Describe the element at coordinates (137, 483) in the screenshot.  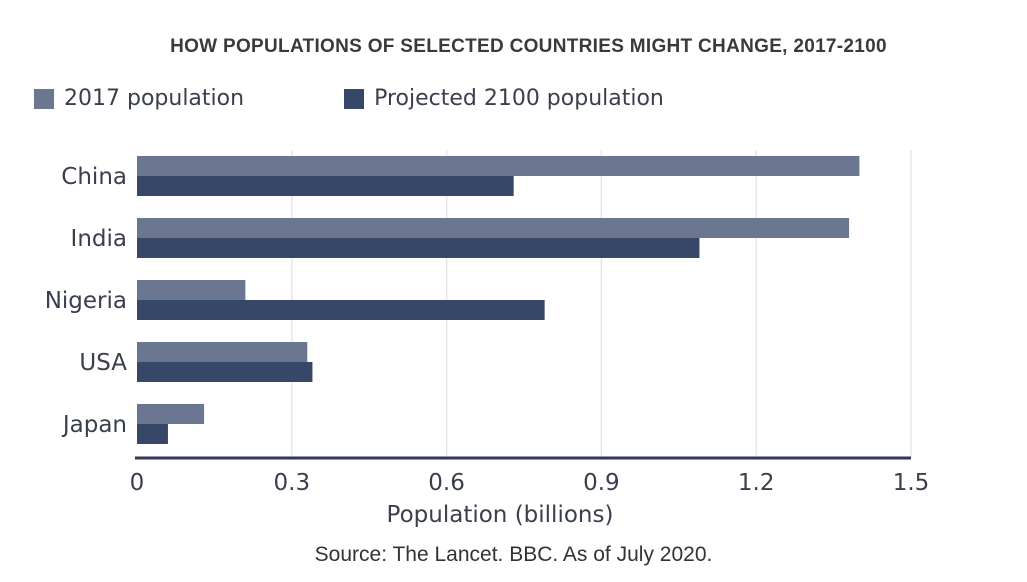
I see `x-tick-label: 0` at that location.